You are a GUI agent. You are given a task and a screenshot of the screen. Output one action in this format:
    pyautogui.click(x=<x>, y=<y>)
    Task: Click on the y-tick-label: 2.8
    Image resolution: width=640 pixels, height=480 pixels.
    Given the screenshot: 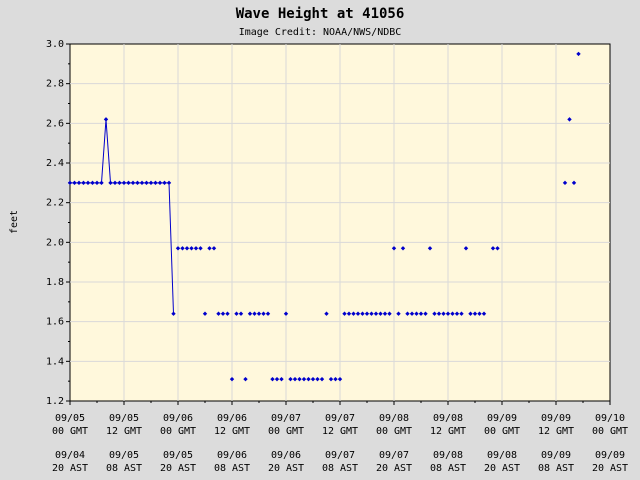 What is the action you would take?
    pyautogui.click(x=55, y=84)
    